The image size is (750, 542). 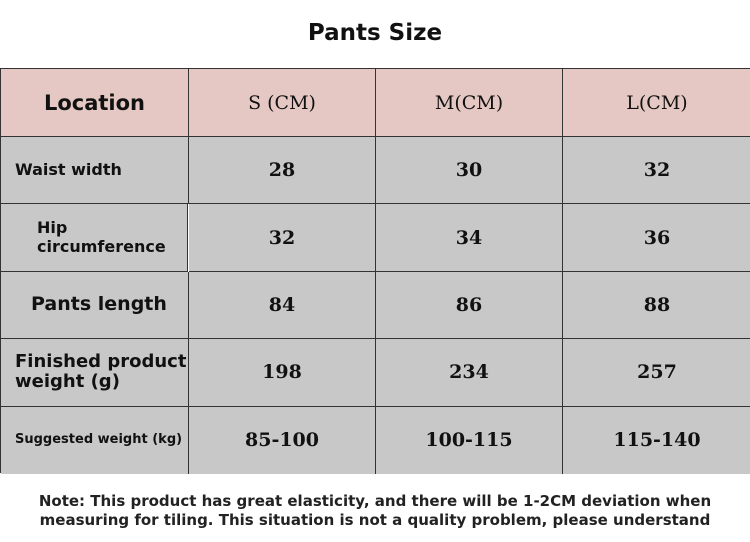 What do you see at coordinates (469, 171) in the screenshot?
I see `table-cell: 30` at bounding box center [469, 171].